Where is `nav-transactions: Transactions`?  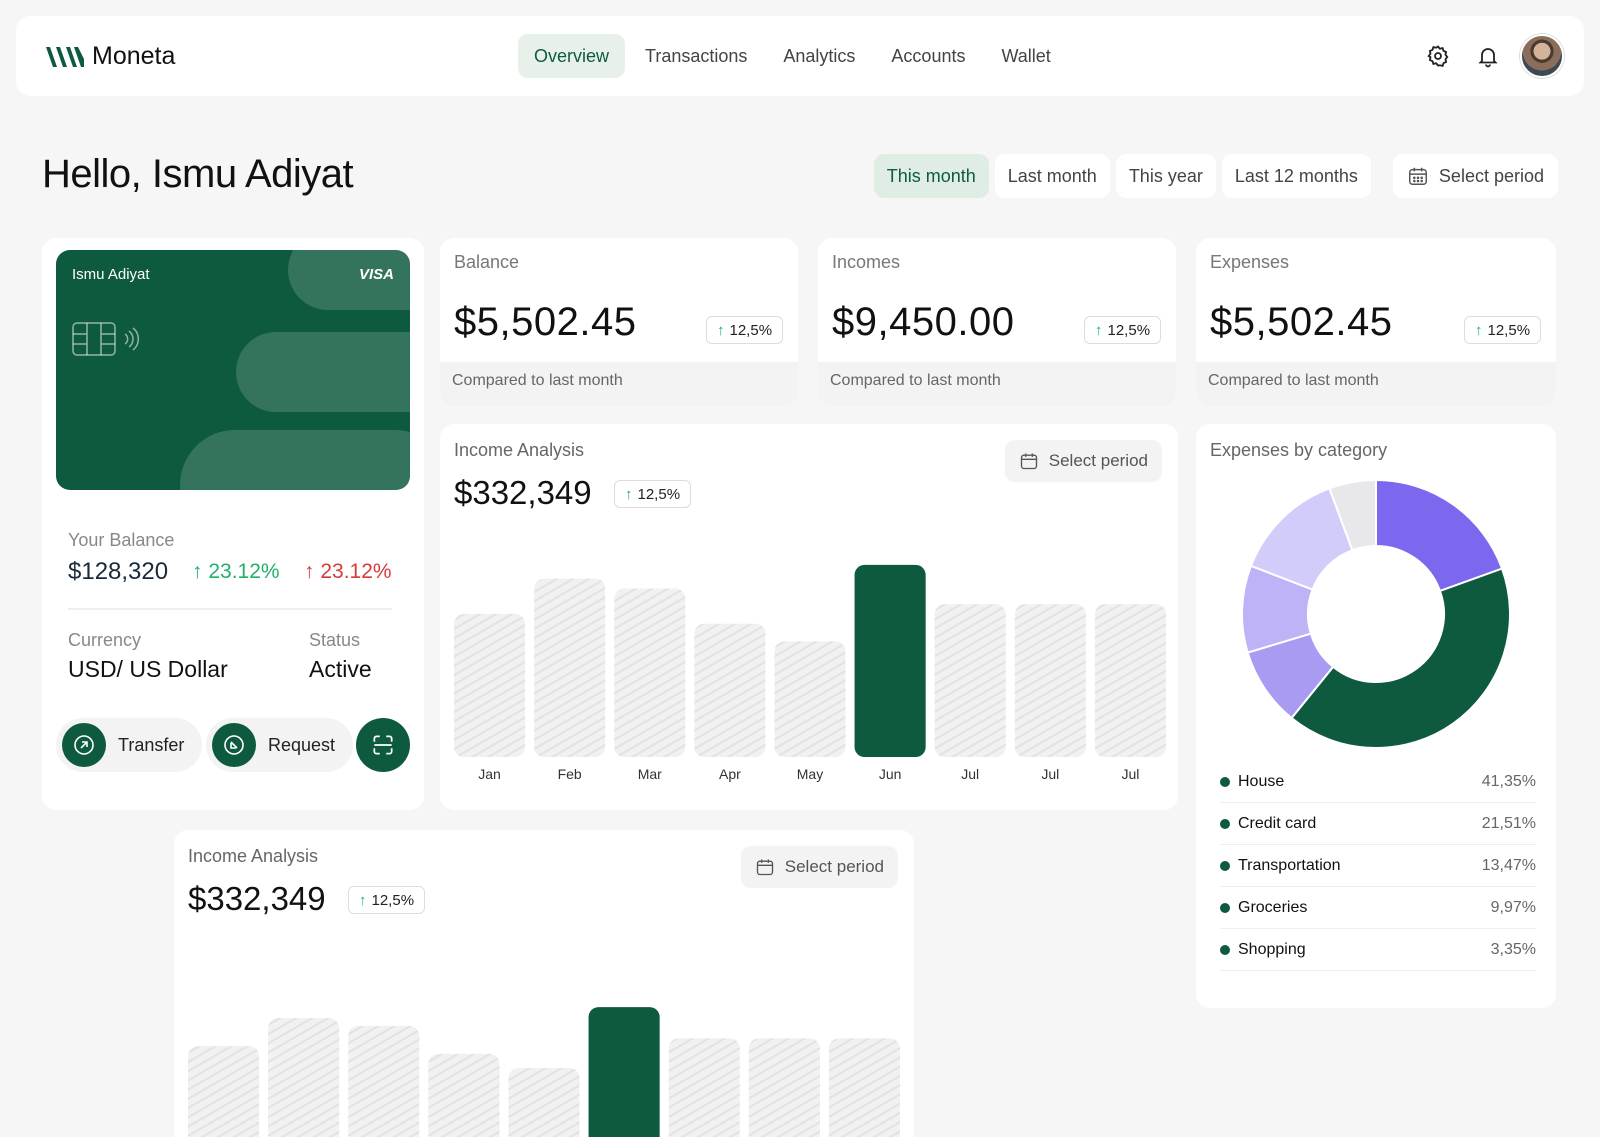 nav-transactions: Transactions is located at coordinates (696, 56).